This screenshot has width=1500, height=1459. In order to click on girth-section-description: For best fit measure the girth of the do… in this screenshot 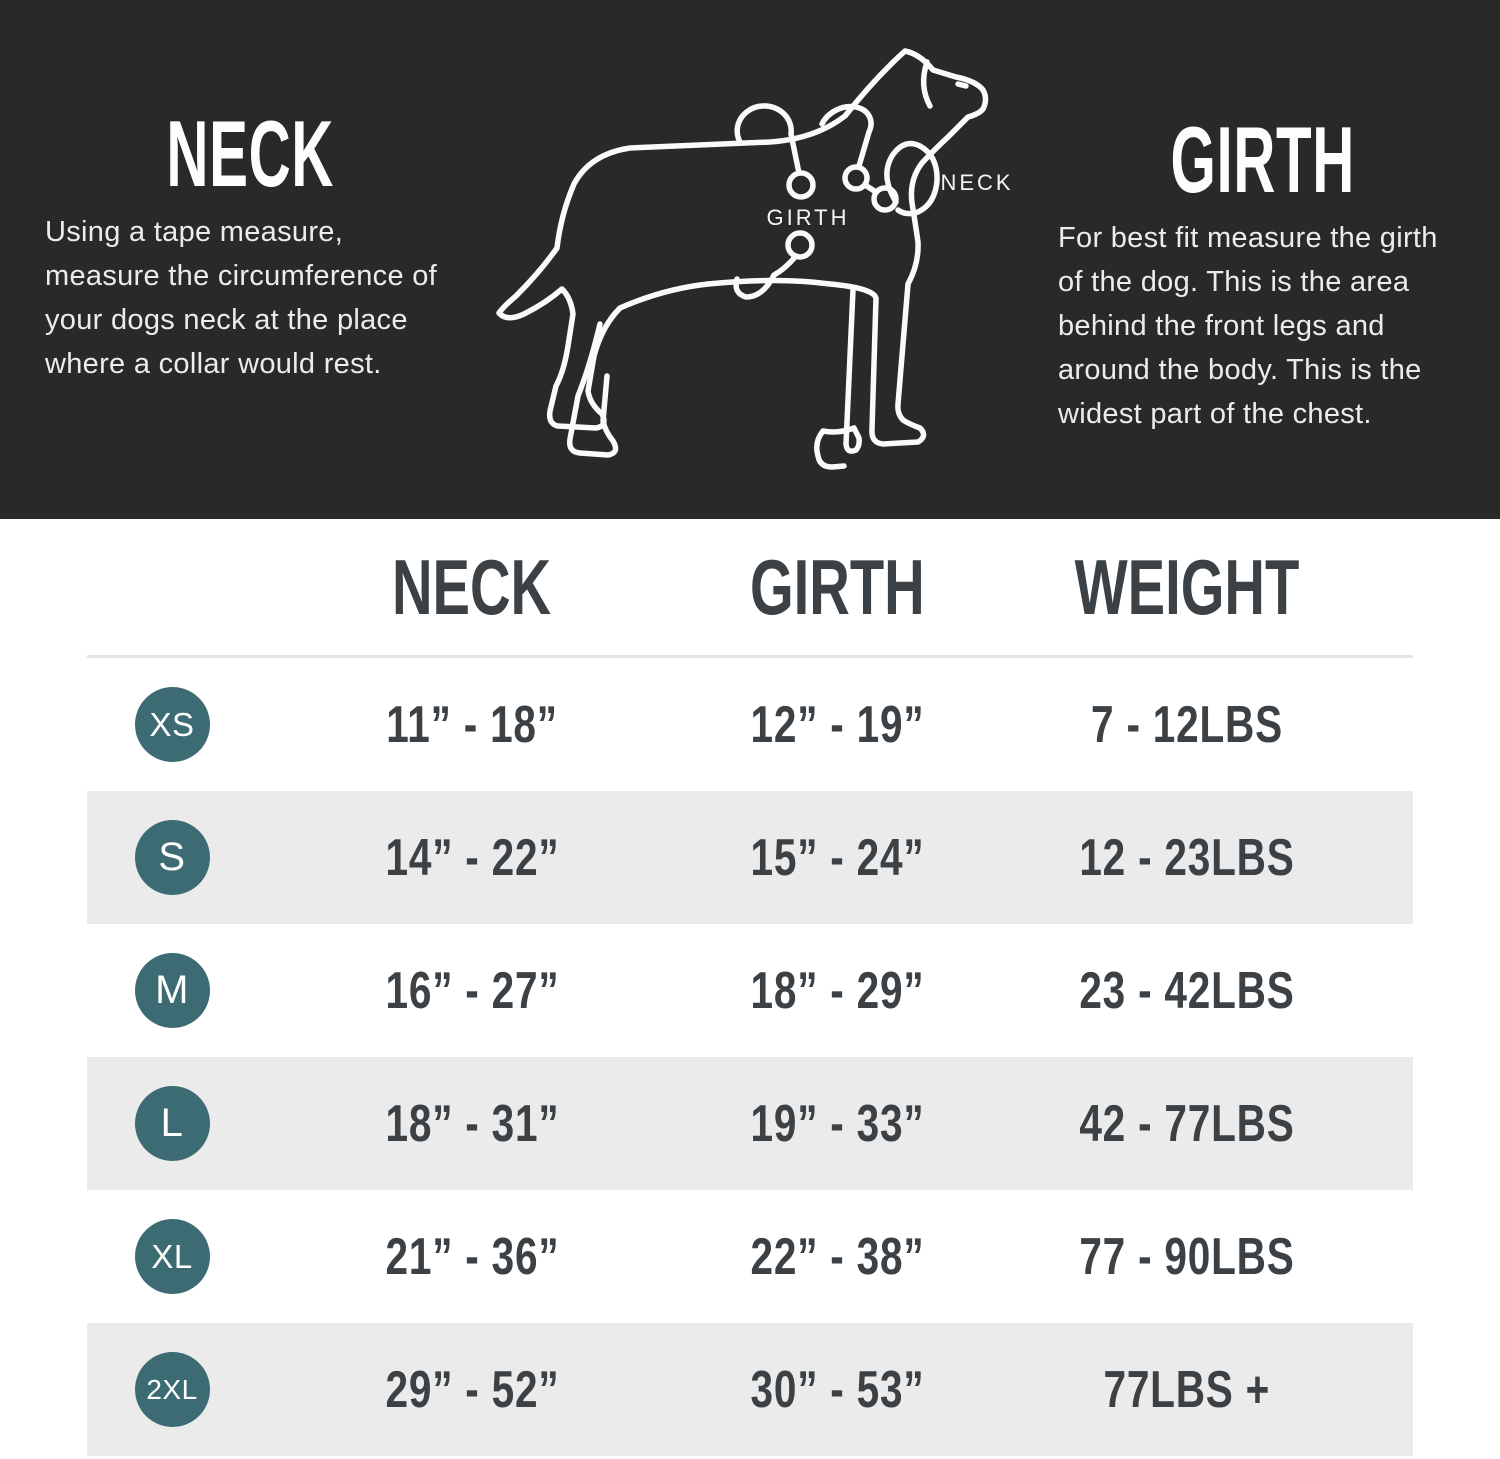, I will do `click(1248, 326)`.